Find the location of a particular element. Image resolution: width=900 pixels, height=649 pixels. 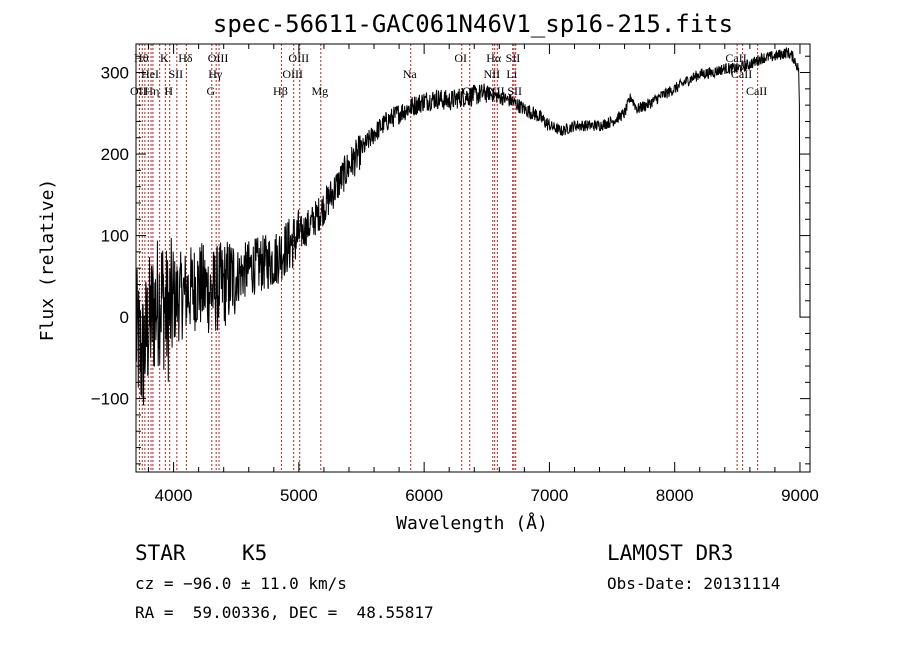

object-class: STAR is located at coordinates (160, 553).